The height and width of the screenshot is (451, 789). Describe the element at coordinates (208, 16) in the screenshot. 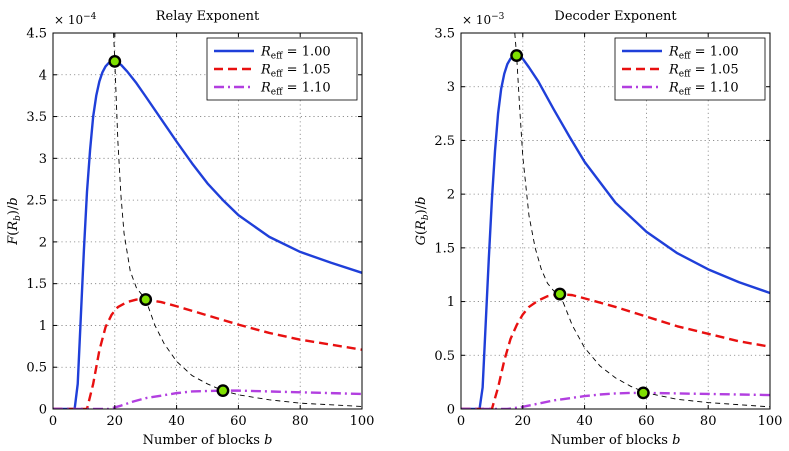

I see `chart-title: Relay Exponent` at that location.